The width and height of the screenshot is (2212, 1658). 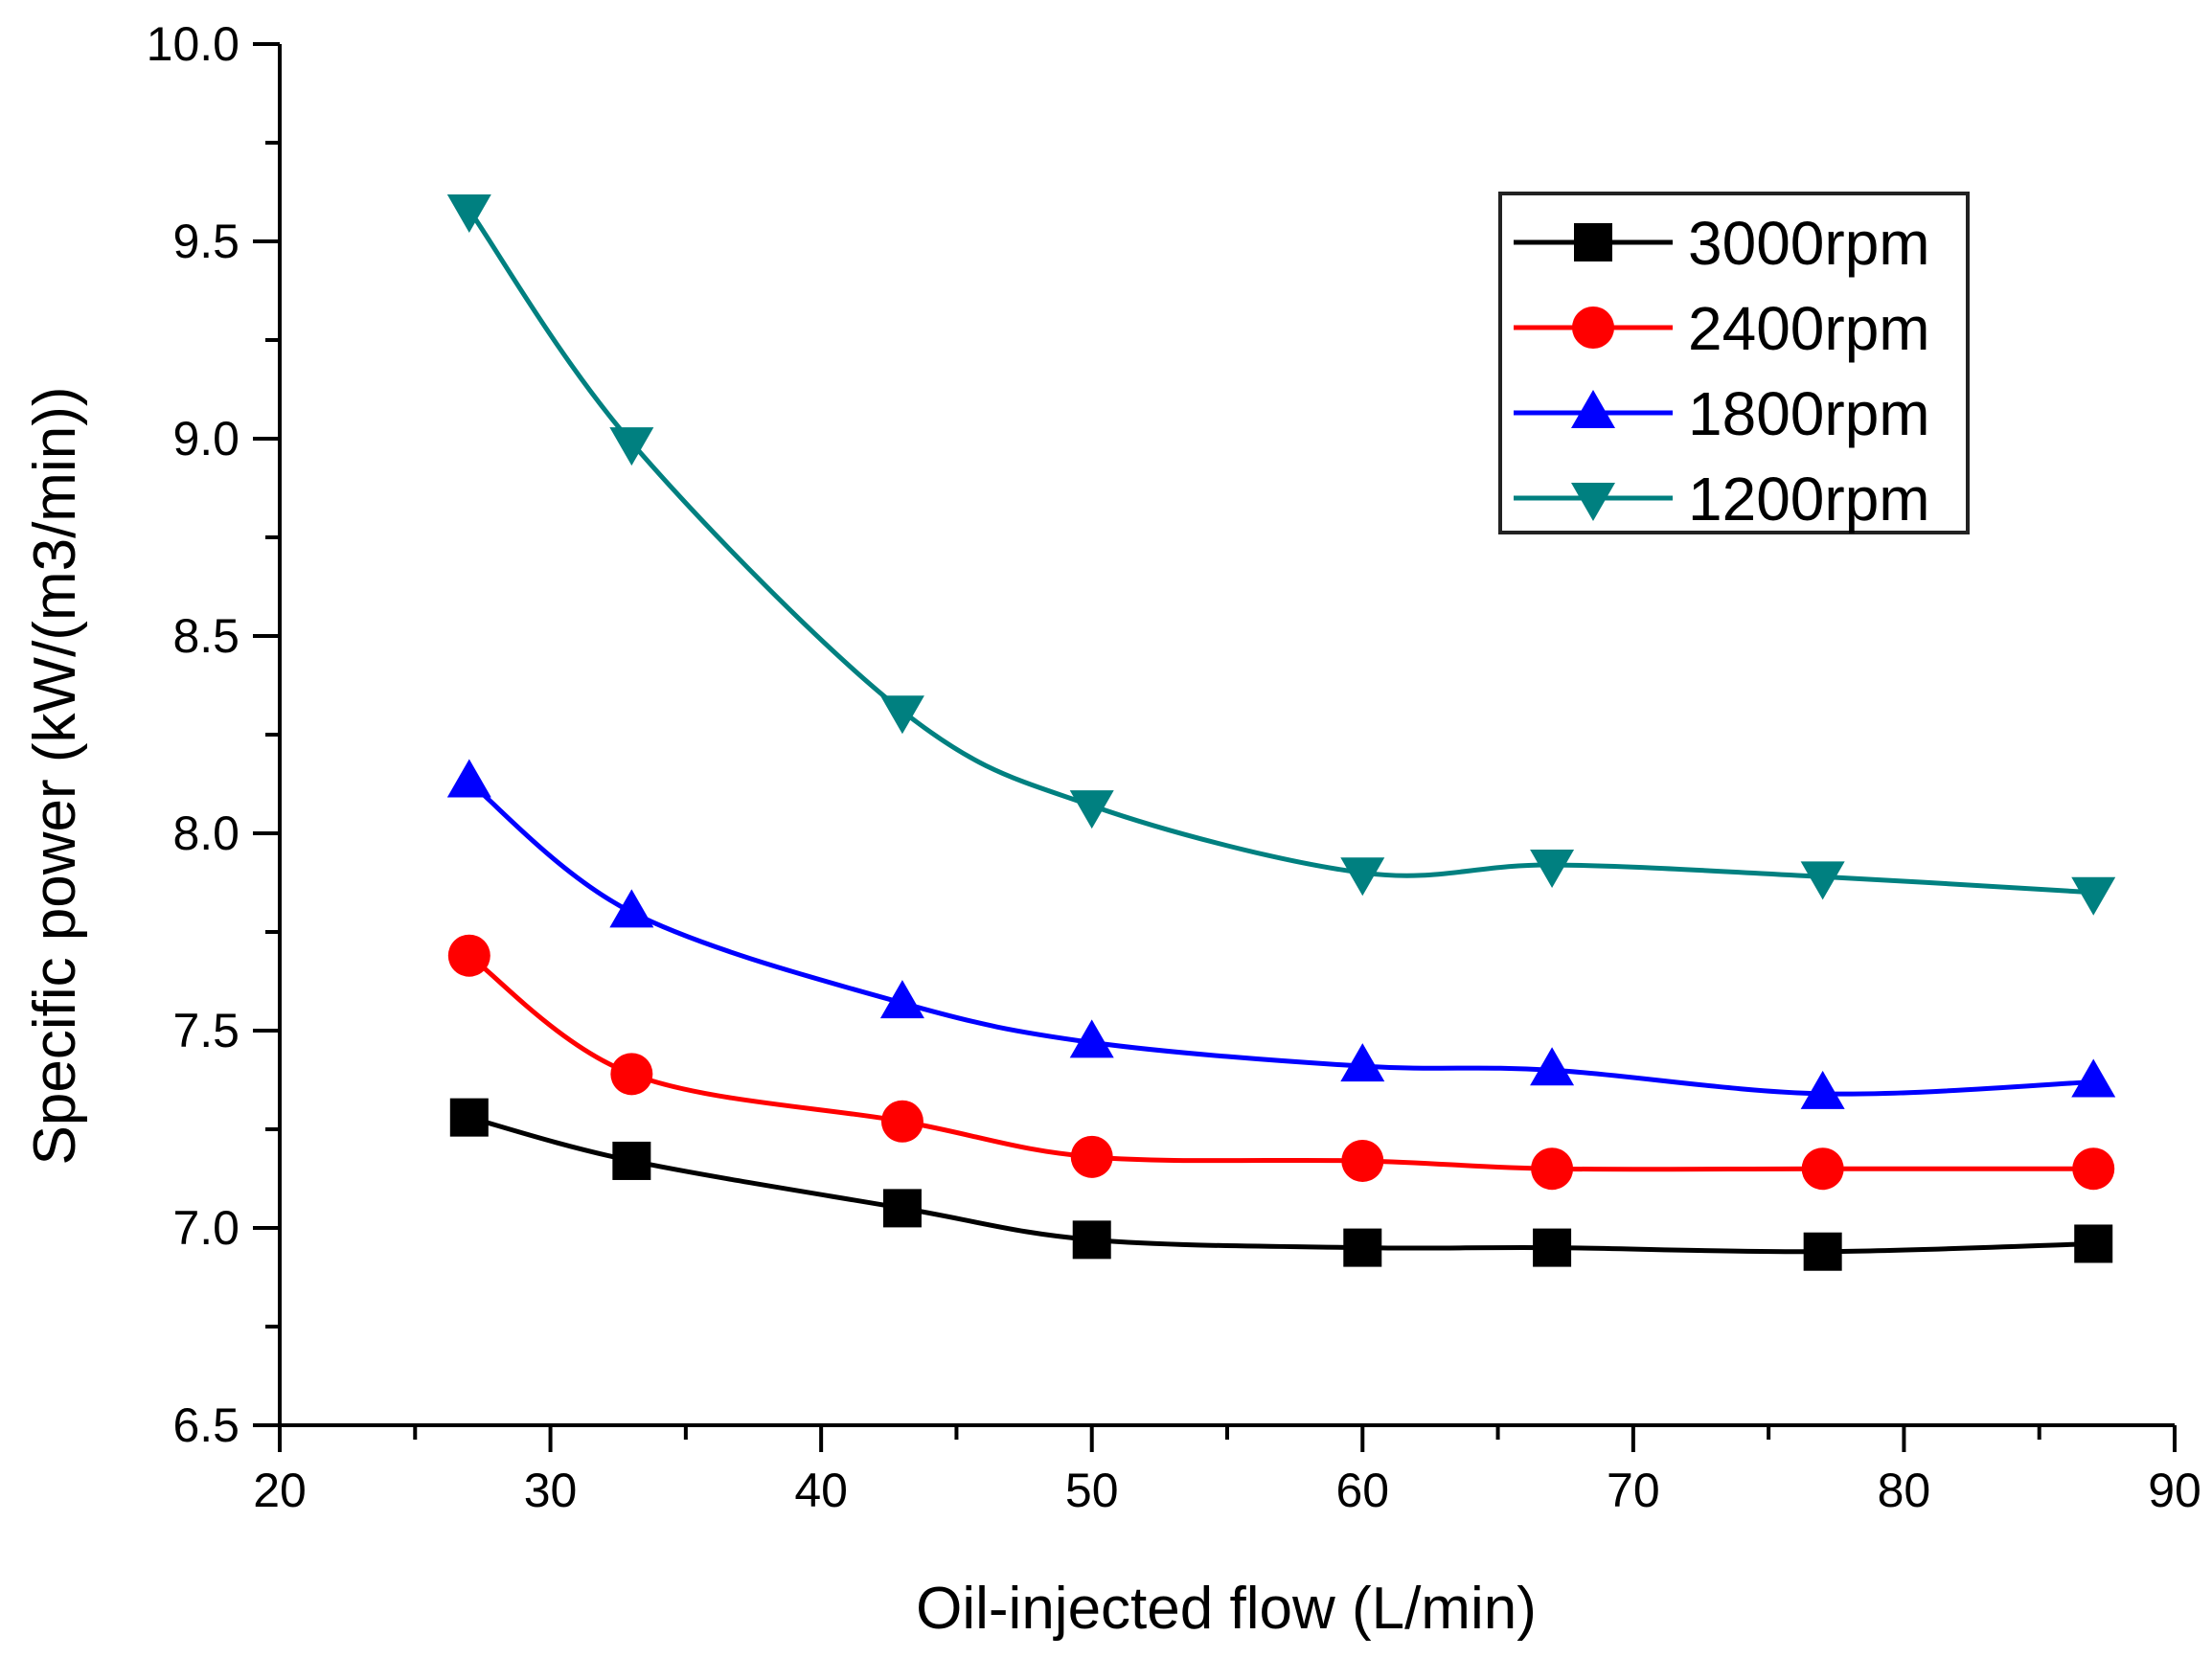 I want to click on y-tick-label: 7.5, so click(x=205, y=1030).